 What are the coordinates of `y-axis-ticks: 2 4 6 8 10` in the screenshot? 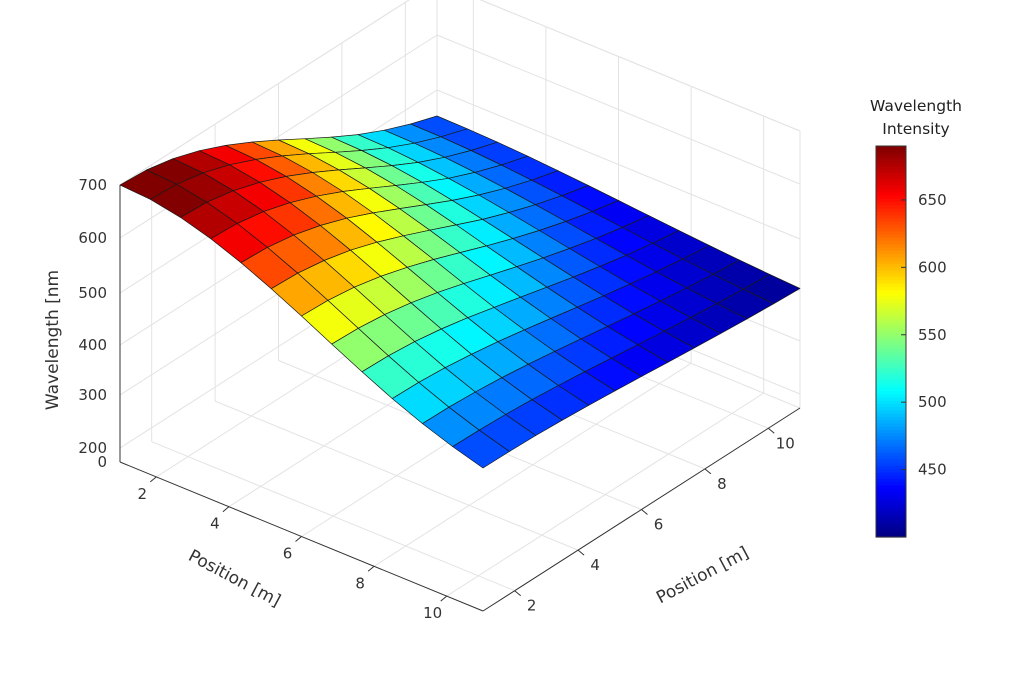 It's located at (654, 521).